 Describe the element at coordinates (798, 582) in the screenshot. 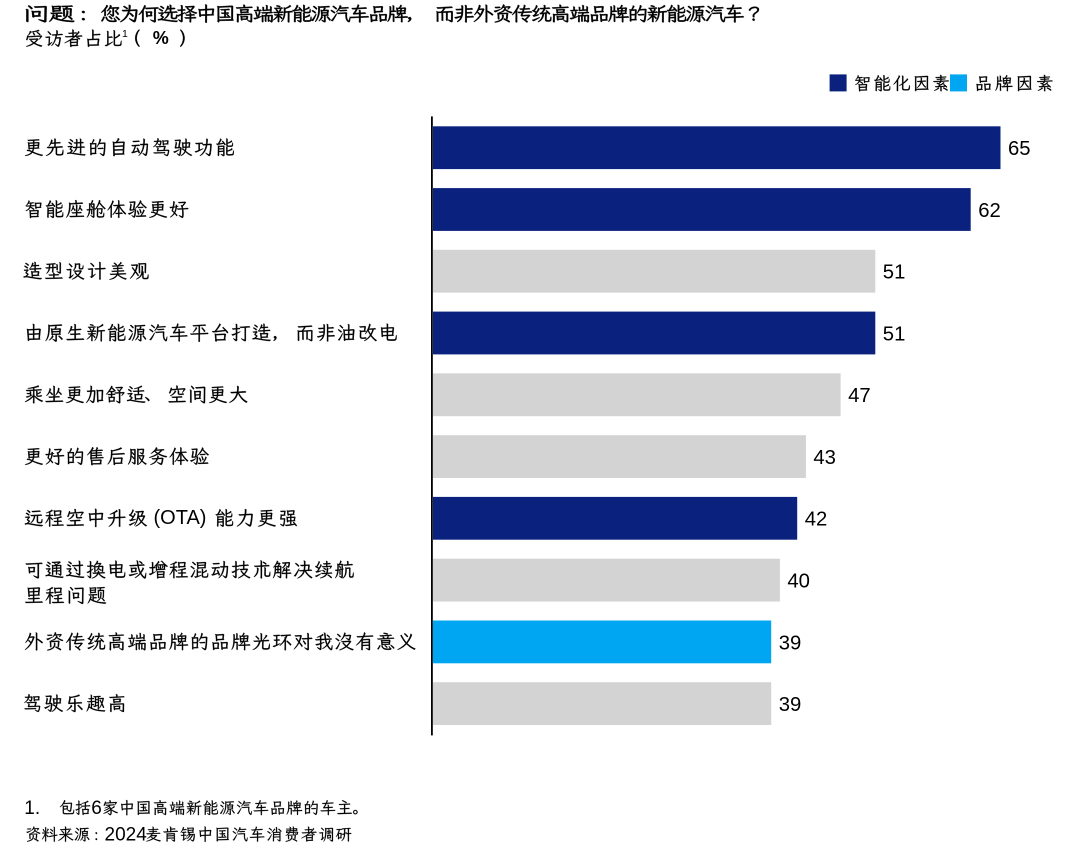

I see `svg-text: 40` at that location.